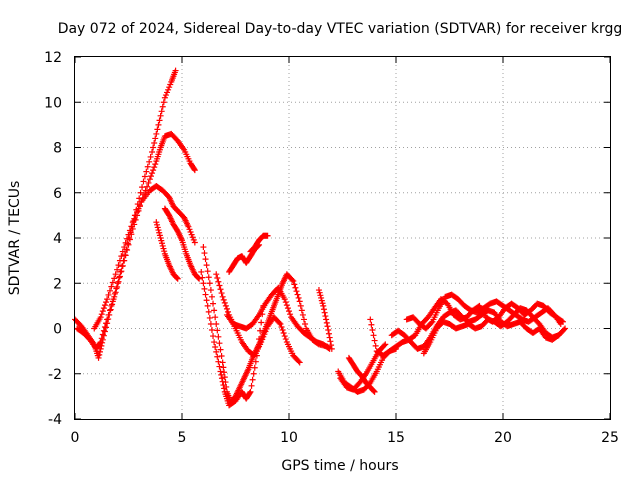 The image size is (640, 480). I want to click on y-axis-label: SDTVAR / TECUs, so click(15, 238).